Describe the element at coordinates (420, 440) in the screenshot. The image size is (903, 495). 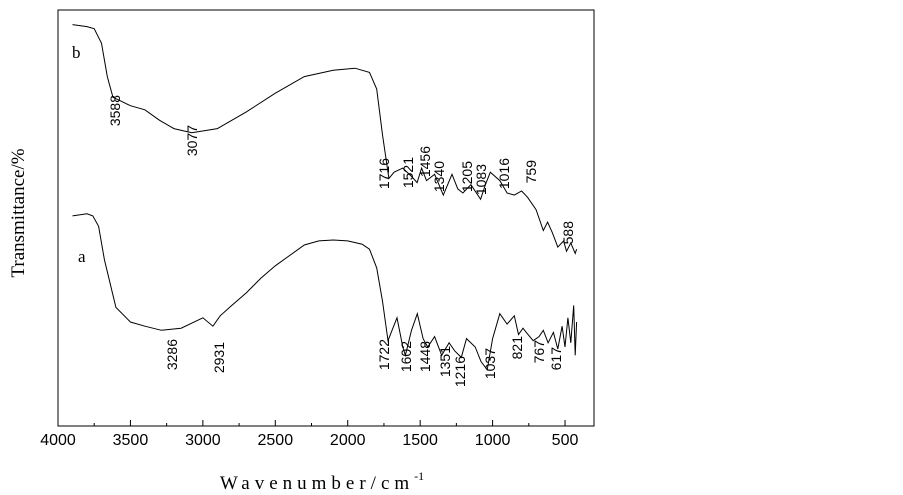
I see `x-tick-label: 1500` at that location.